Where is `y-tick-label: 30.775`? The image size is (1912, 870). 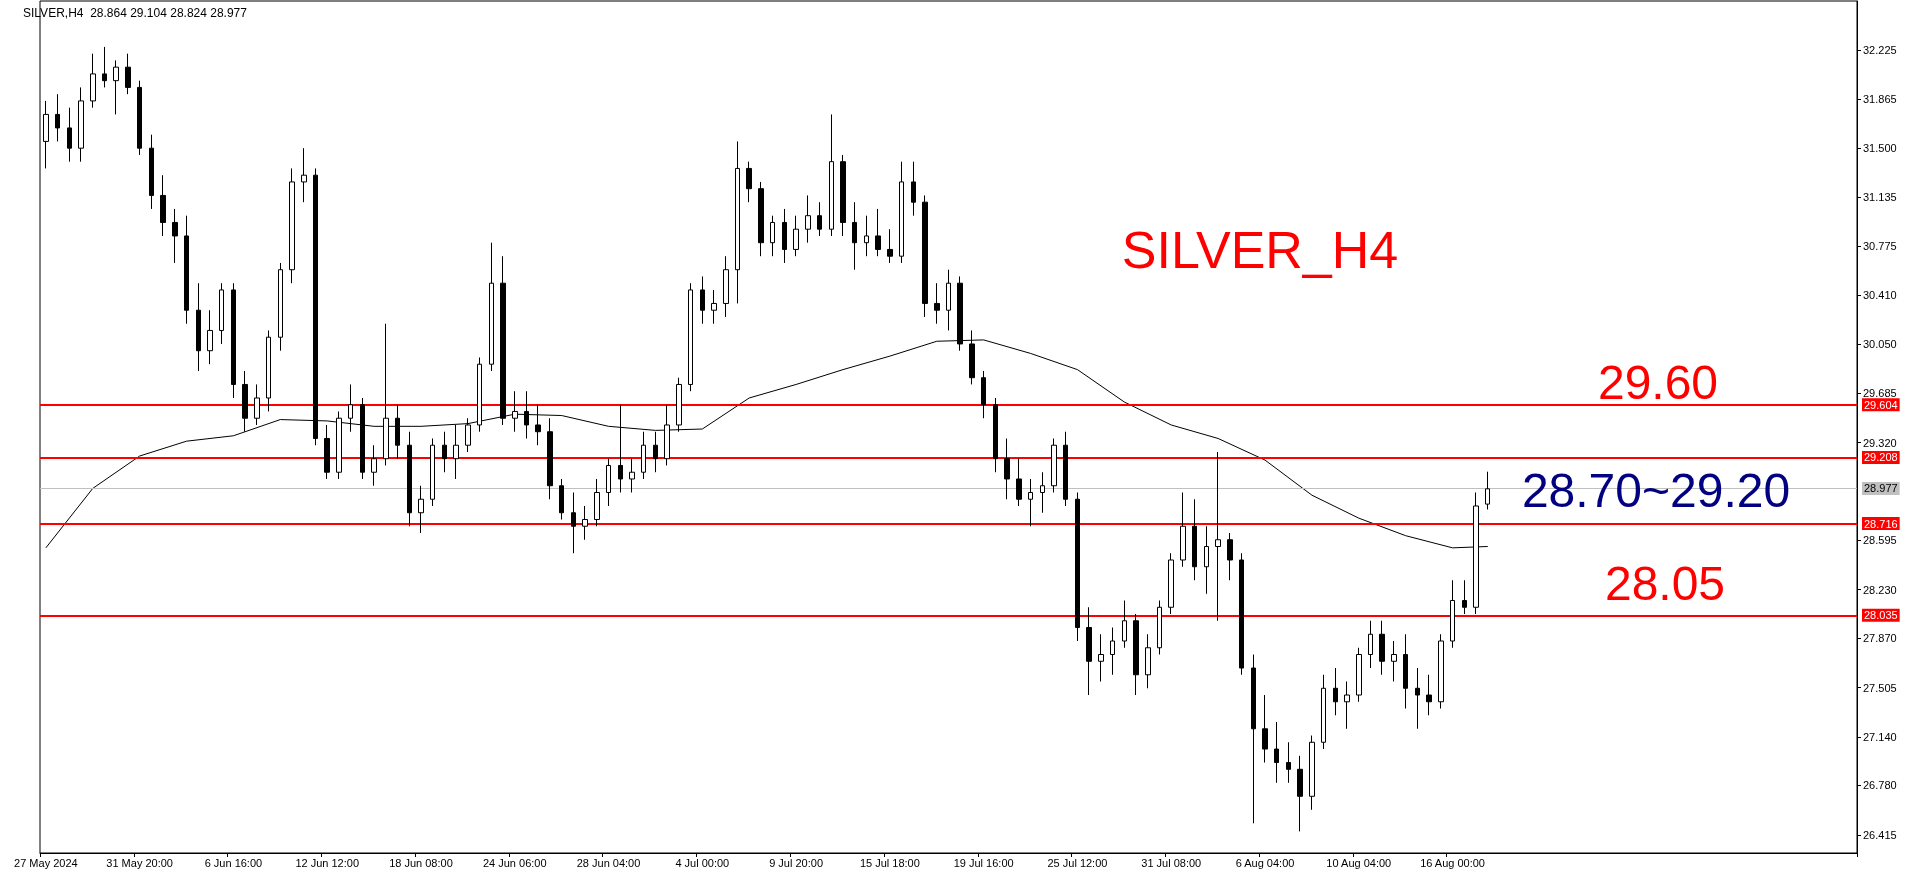
y-tick-label: 30.775 is located at coordinates (1880, 246).